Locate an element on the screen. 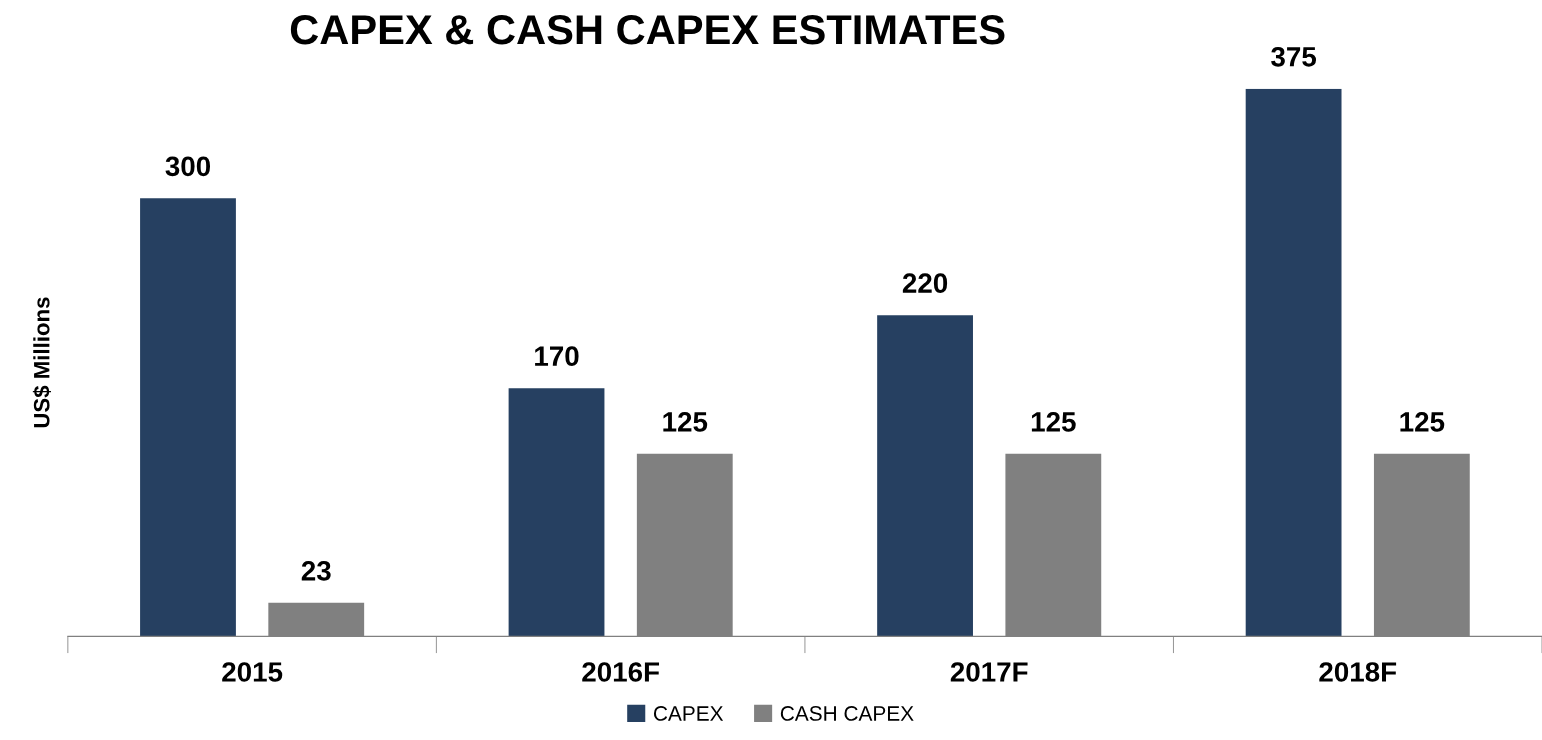 This screenshot has width=1542, height=740. x-tick-label: 2015 is located at coordinates (252, 672).